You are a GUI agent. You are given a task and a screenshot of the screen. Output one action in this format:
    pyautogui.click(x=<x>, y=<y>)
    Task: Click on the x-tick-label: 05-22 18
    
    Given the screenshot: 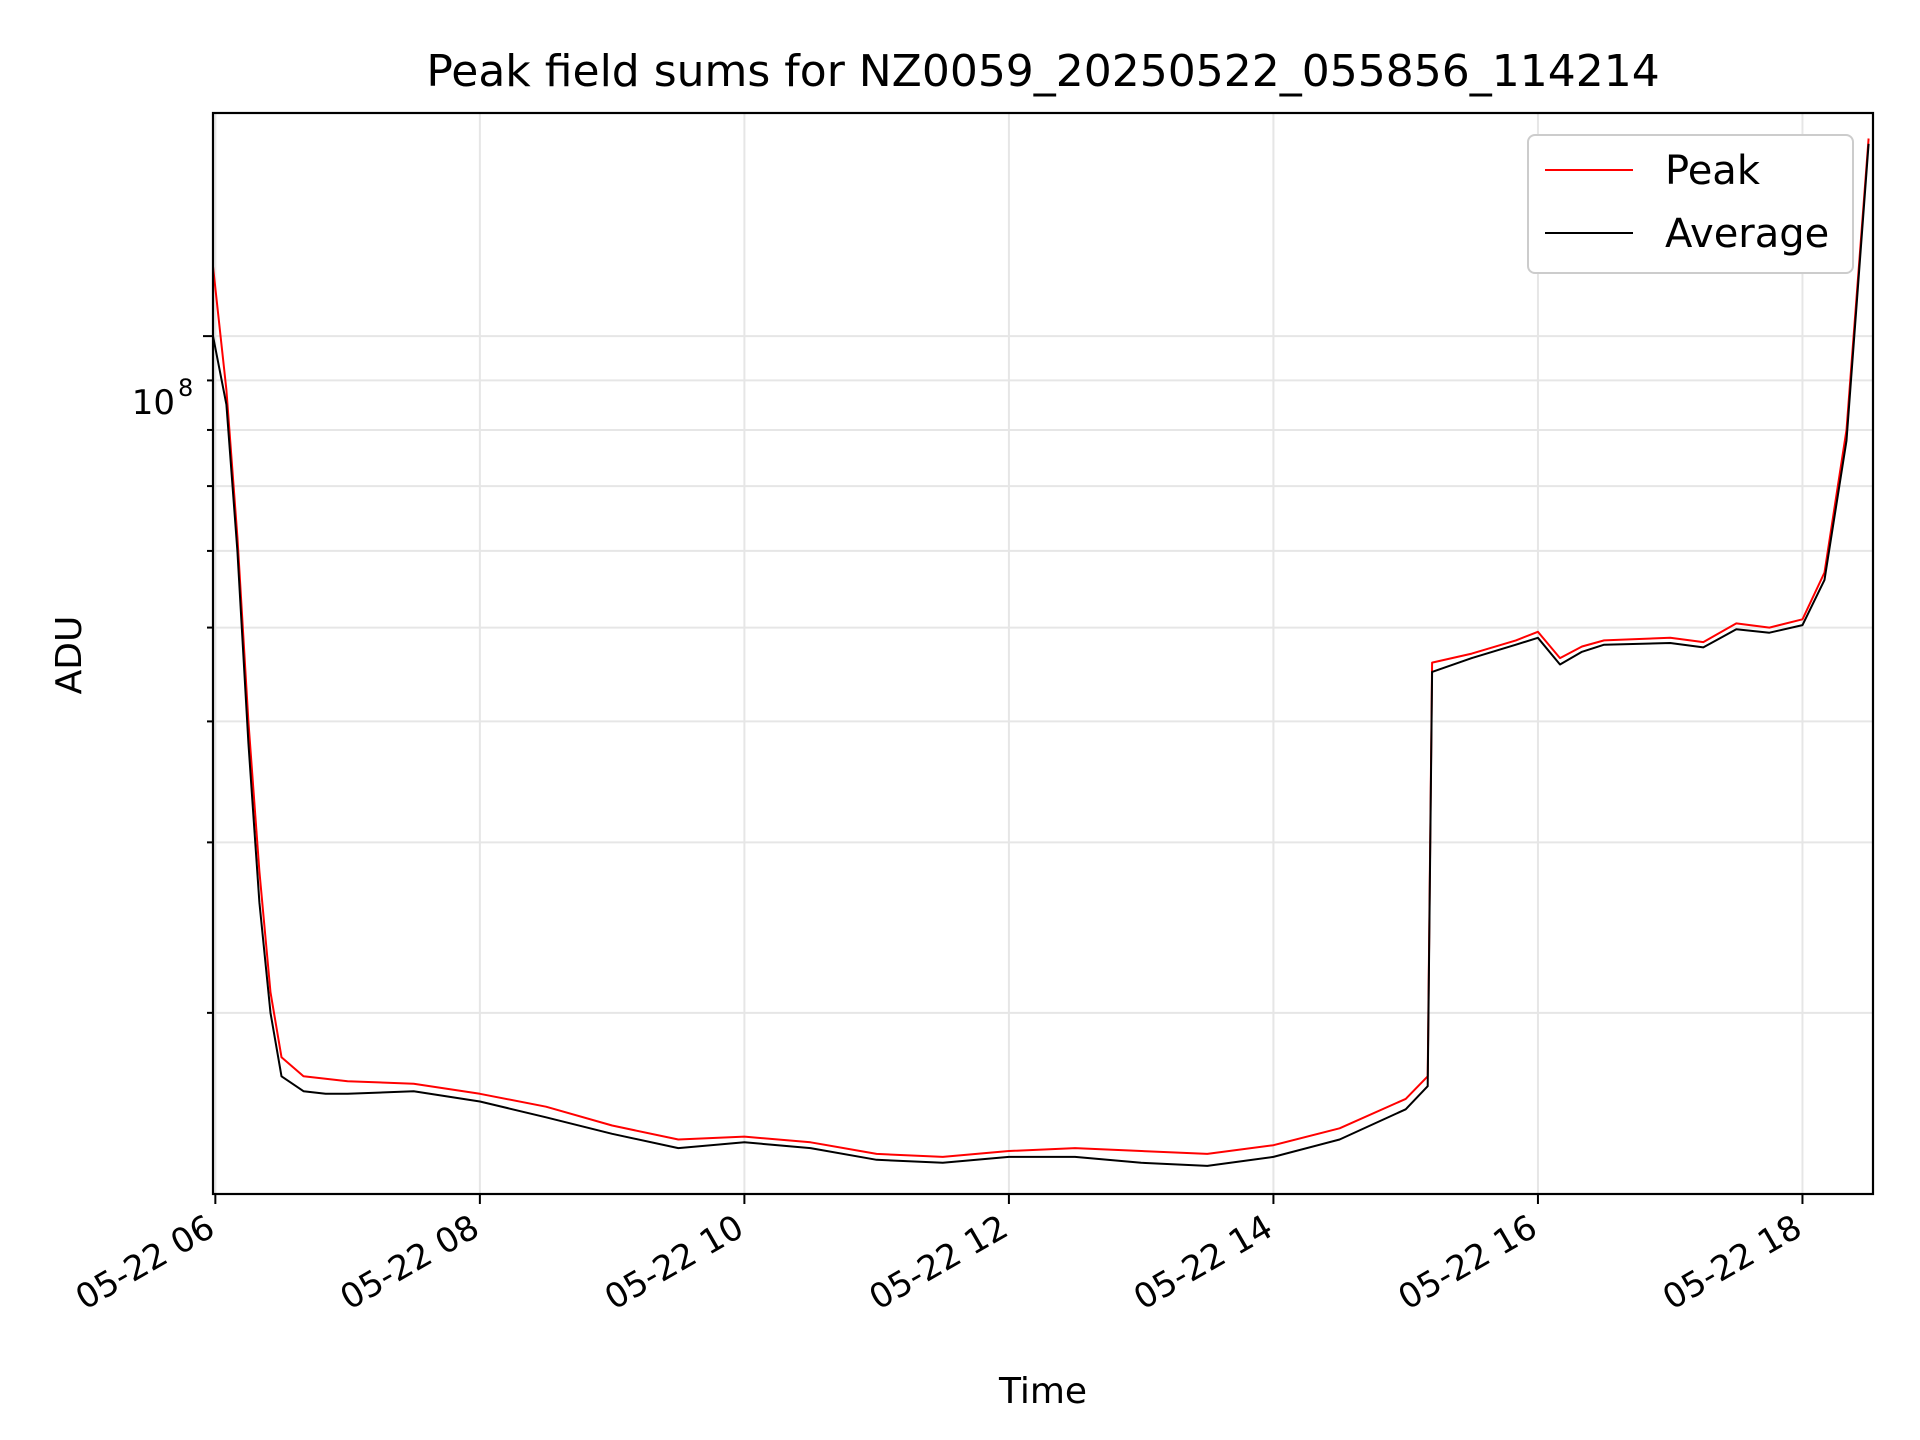 What is the action you would take?
    pyautogui.click(x=1732, y=1262)
    